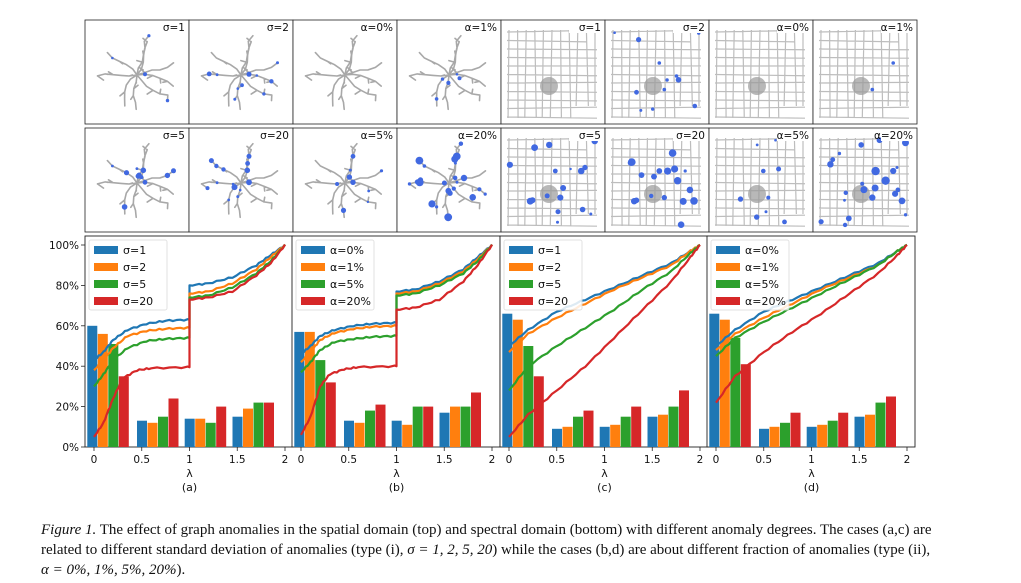 The height and width of the screenshot is (583, 1021). I want to click on thumbnail-label: α=0%, so click(793, 28).